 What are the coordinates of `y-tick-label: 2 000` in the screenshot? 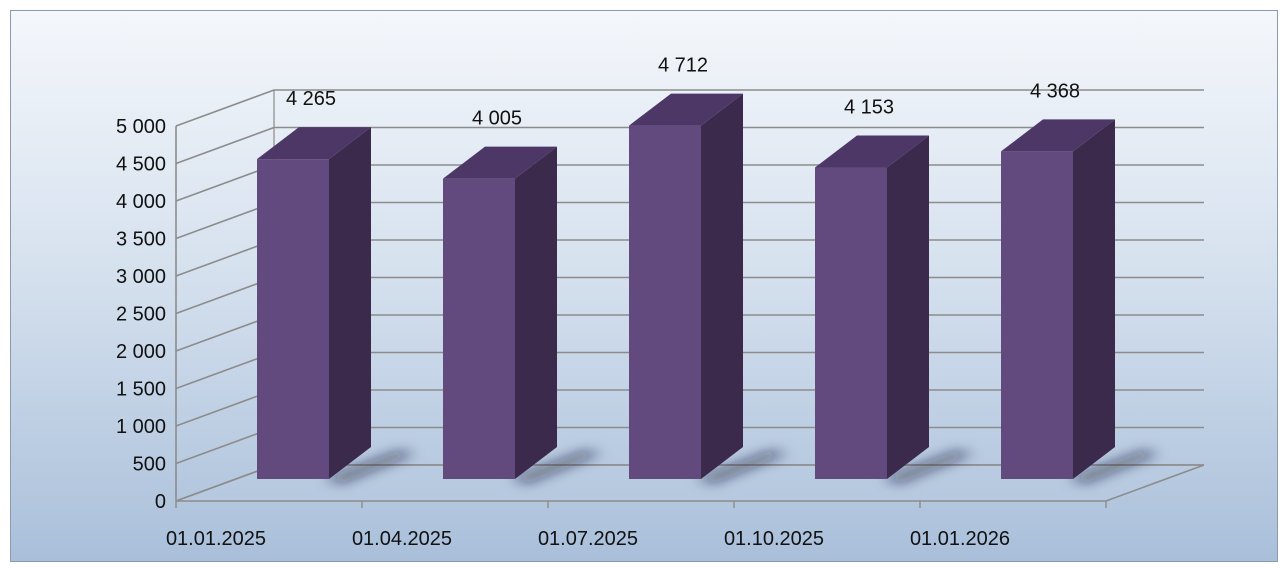 It's located at (141, 352).